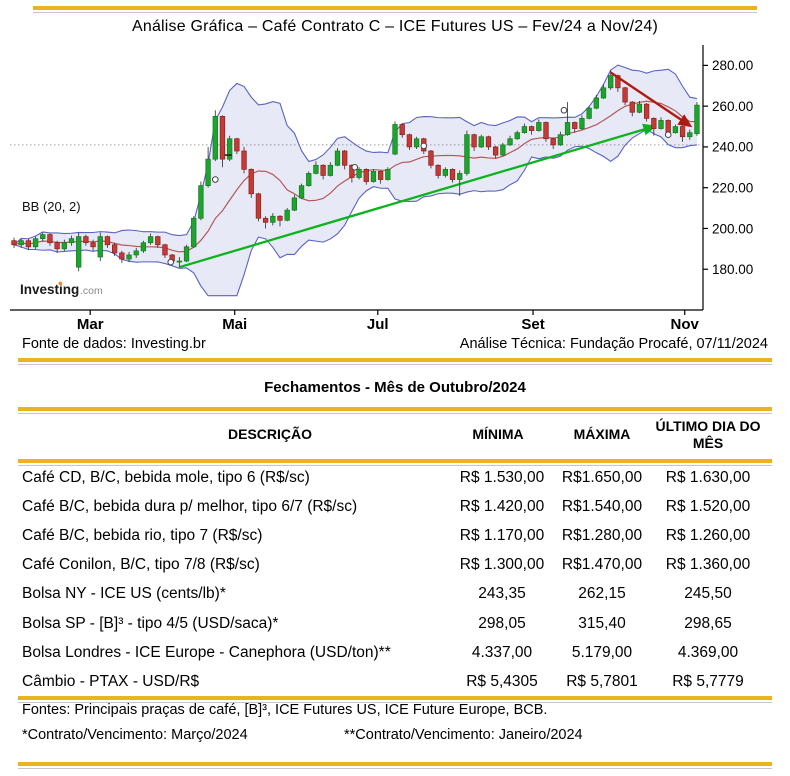 The width and height of the screenshot is (790, 776). I want to click on table-title: Fechamentos - Mês de Outubro/2024, so click(395, 387).